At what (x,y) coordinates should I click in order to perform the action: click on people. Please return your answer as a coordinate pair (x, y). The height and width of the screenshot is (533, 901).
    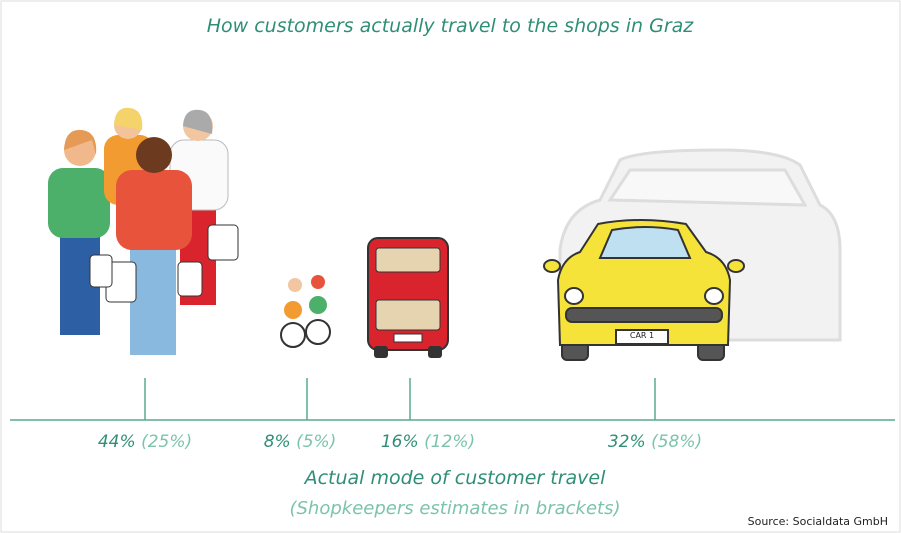
    Looking at the image, I should click on (143, 231).